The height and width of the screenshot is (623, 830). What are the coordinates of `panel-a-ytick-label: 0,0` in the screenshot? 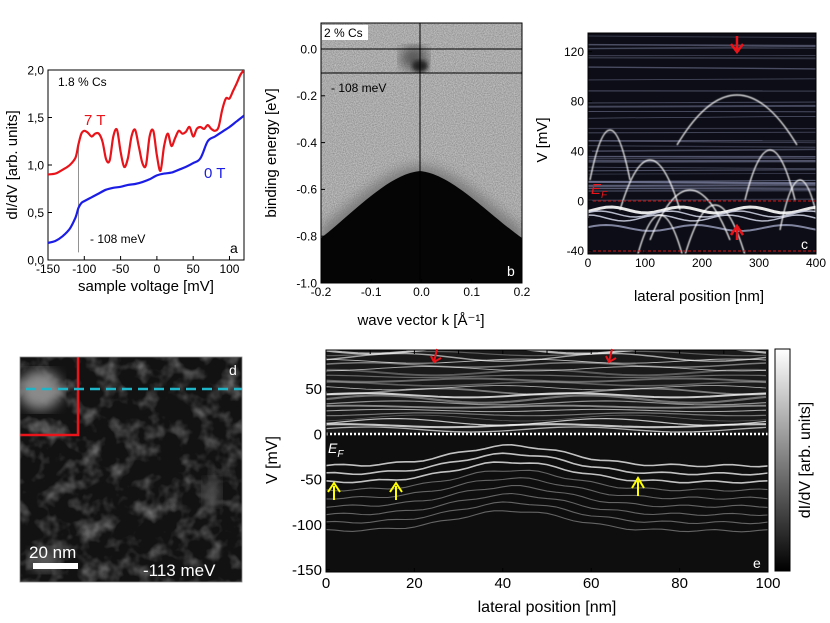 It's located at (35, 260).